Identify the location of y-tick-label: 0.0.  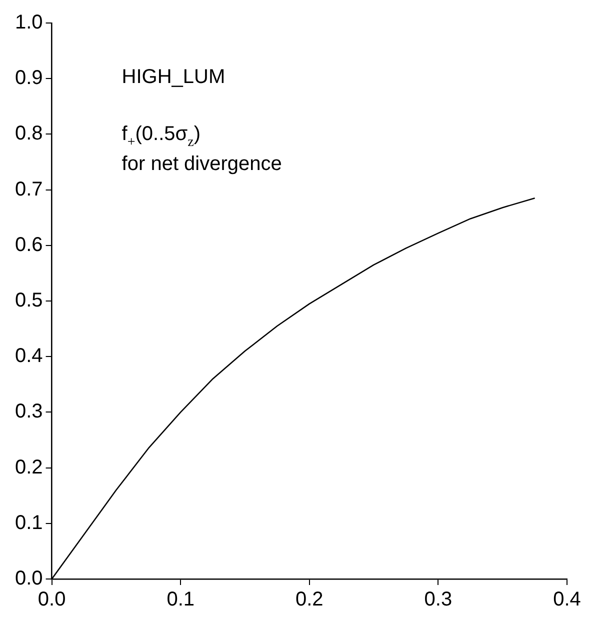
(28, 579).